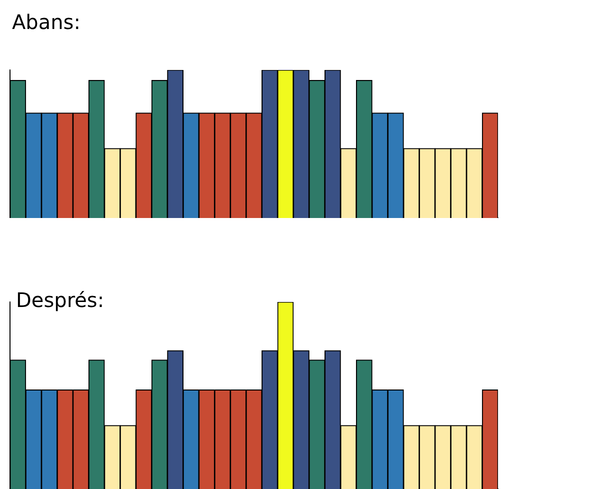  I want to click on chart-title: Després:, so click(60, 300).